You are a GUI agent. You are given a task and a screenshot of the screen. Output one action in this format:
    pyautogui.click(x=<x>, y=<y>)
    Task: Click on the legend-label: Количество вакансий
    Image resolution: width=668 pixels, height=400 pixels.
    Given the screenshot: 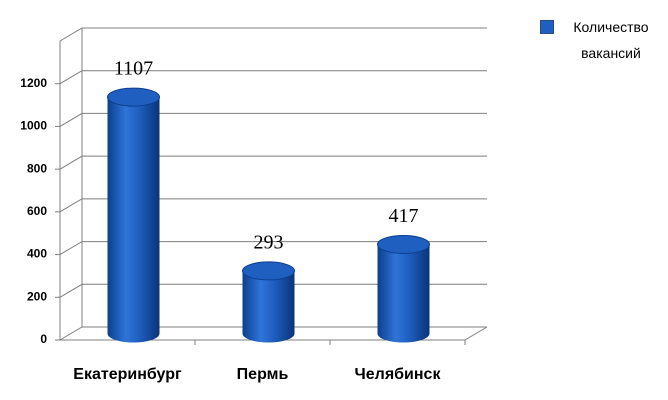 What is the action you would take?
    pyautogui.click(x=611, y=40)
    